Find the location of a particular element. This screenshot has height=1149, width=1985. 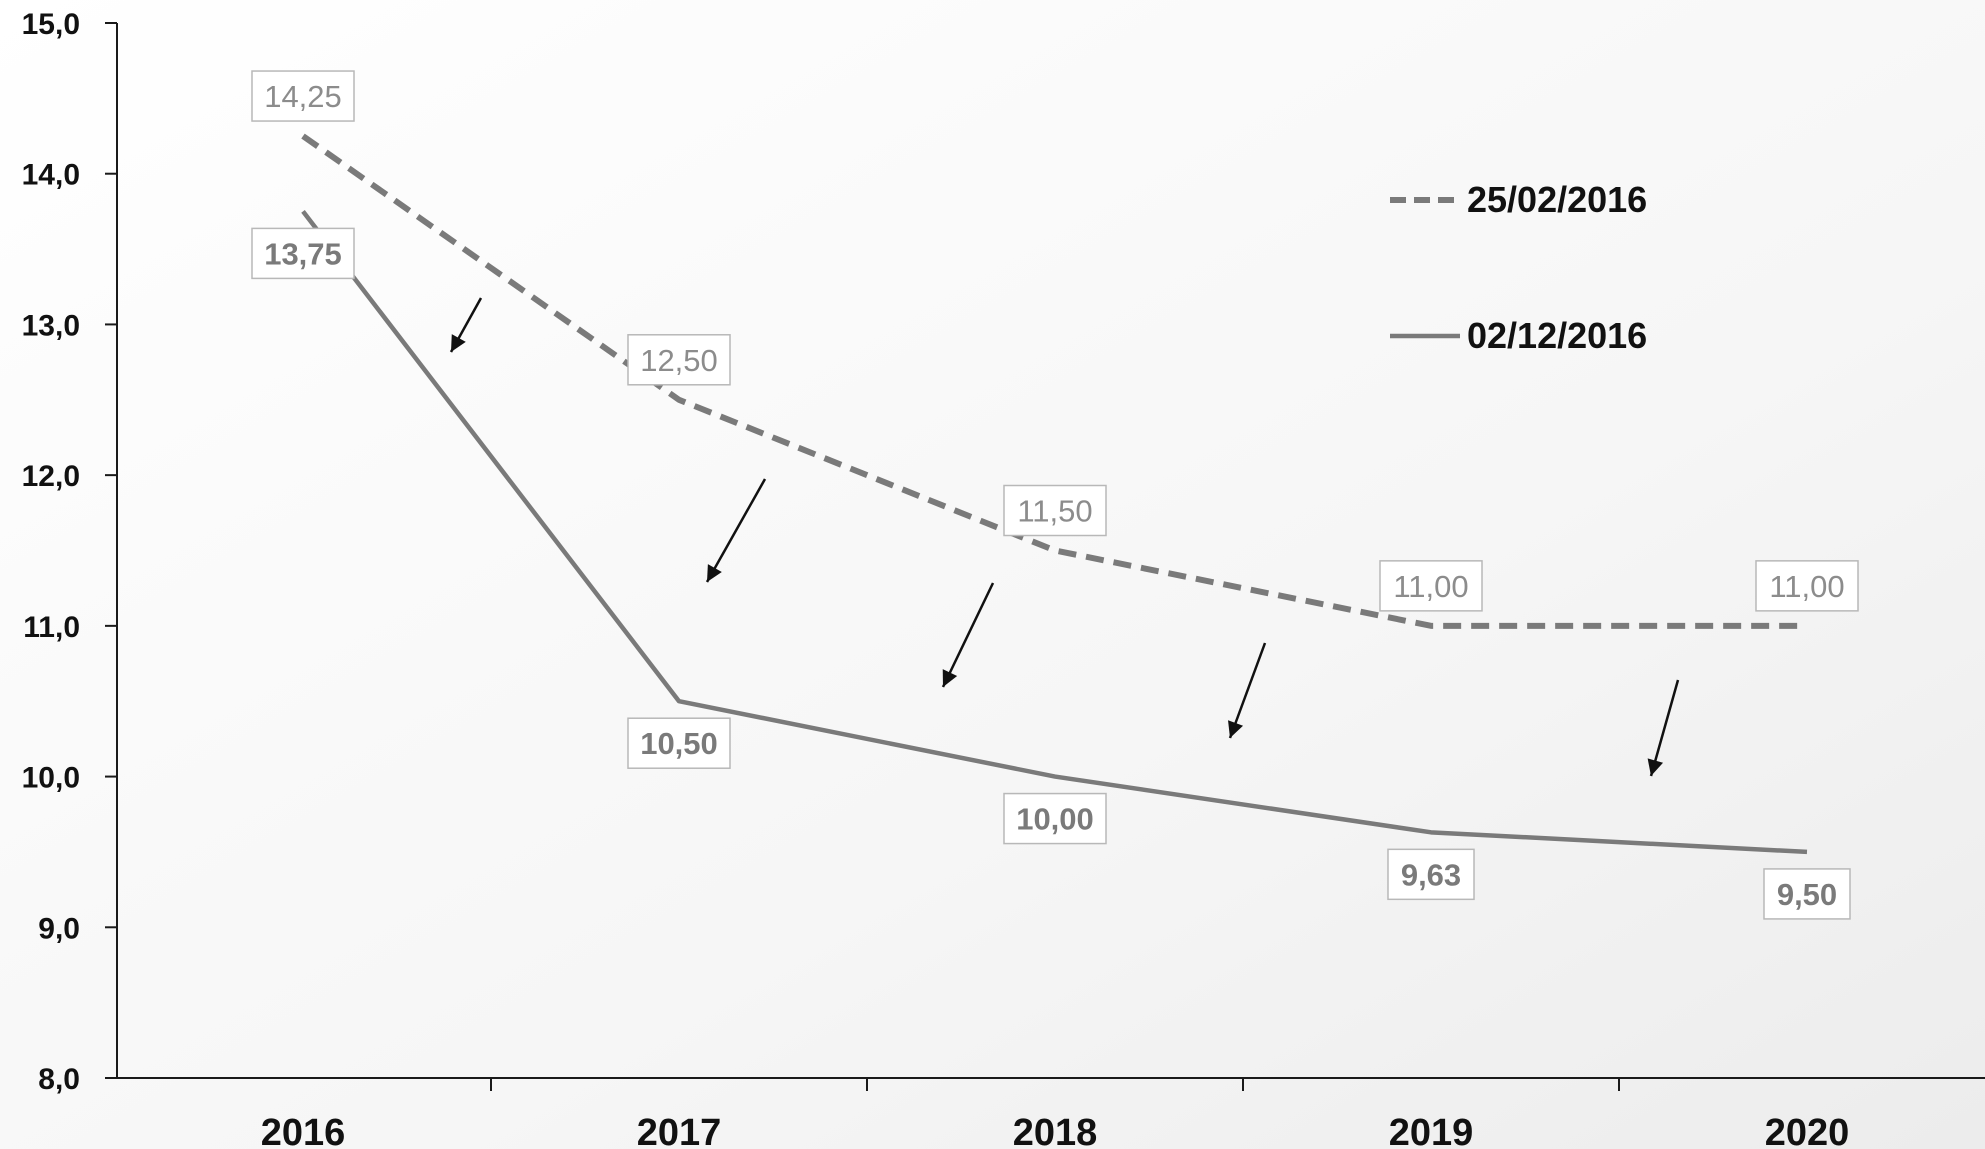

legend-label-1: 25/02/2016 is located at coordinates (1557, 199).